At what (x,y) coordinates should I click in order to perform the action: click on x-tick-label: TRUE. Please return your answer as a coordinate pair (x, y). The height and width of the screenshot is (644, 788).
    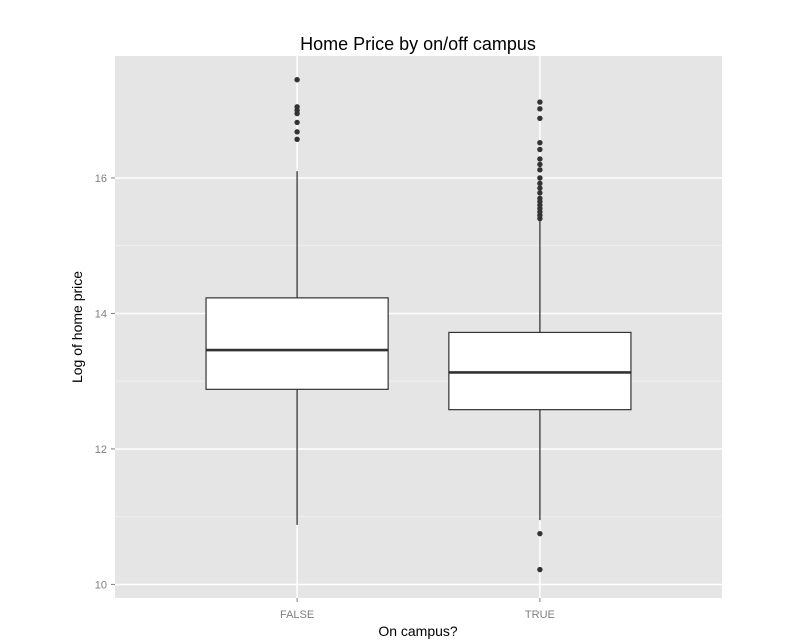
    Looking at the image, I should click on (540, 615).